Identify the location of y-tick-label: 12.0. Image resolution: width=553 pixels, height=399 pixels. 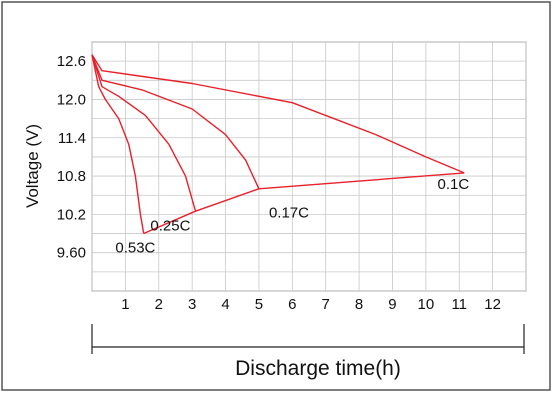
(71, 99).